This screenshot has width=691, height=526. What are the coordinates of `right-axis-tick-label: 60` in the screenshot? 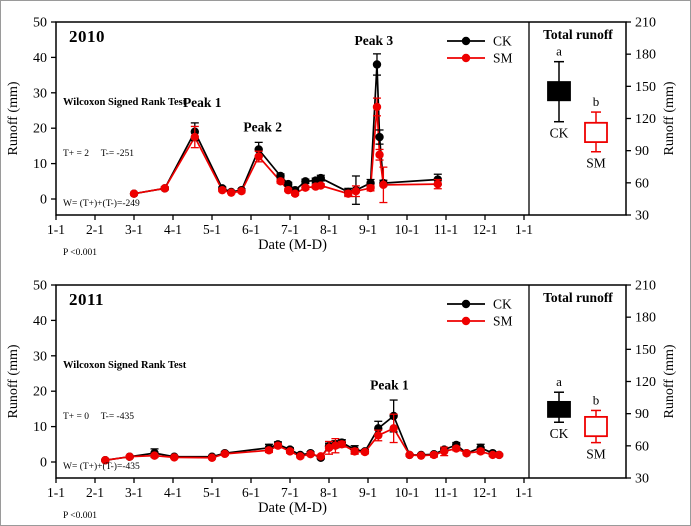 It's located at (642, 446).